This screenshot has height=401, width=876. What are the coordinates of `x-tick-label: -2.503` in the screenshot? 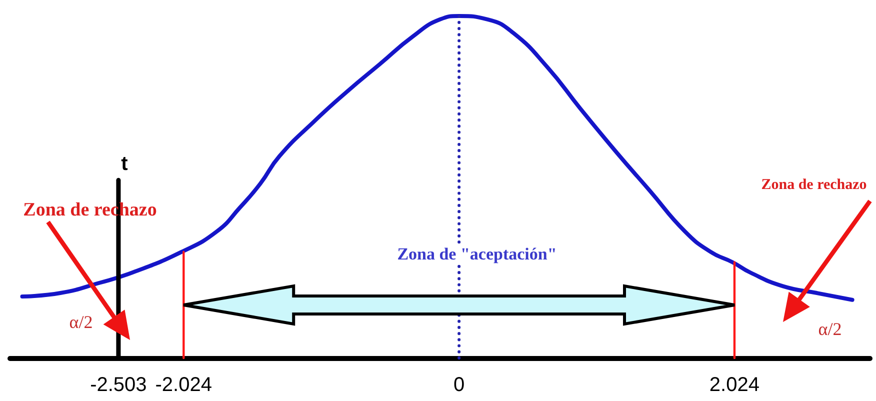 It's located at (118, 385).